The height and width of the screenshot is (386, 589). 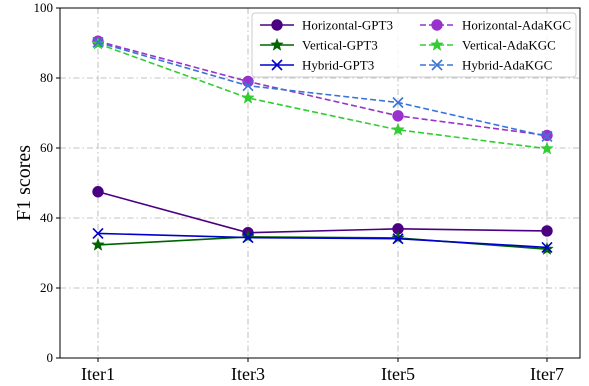 I want to click on legend-item: Hybrid-GPT3, so click(x=317, y=65).